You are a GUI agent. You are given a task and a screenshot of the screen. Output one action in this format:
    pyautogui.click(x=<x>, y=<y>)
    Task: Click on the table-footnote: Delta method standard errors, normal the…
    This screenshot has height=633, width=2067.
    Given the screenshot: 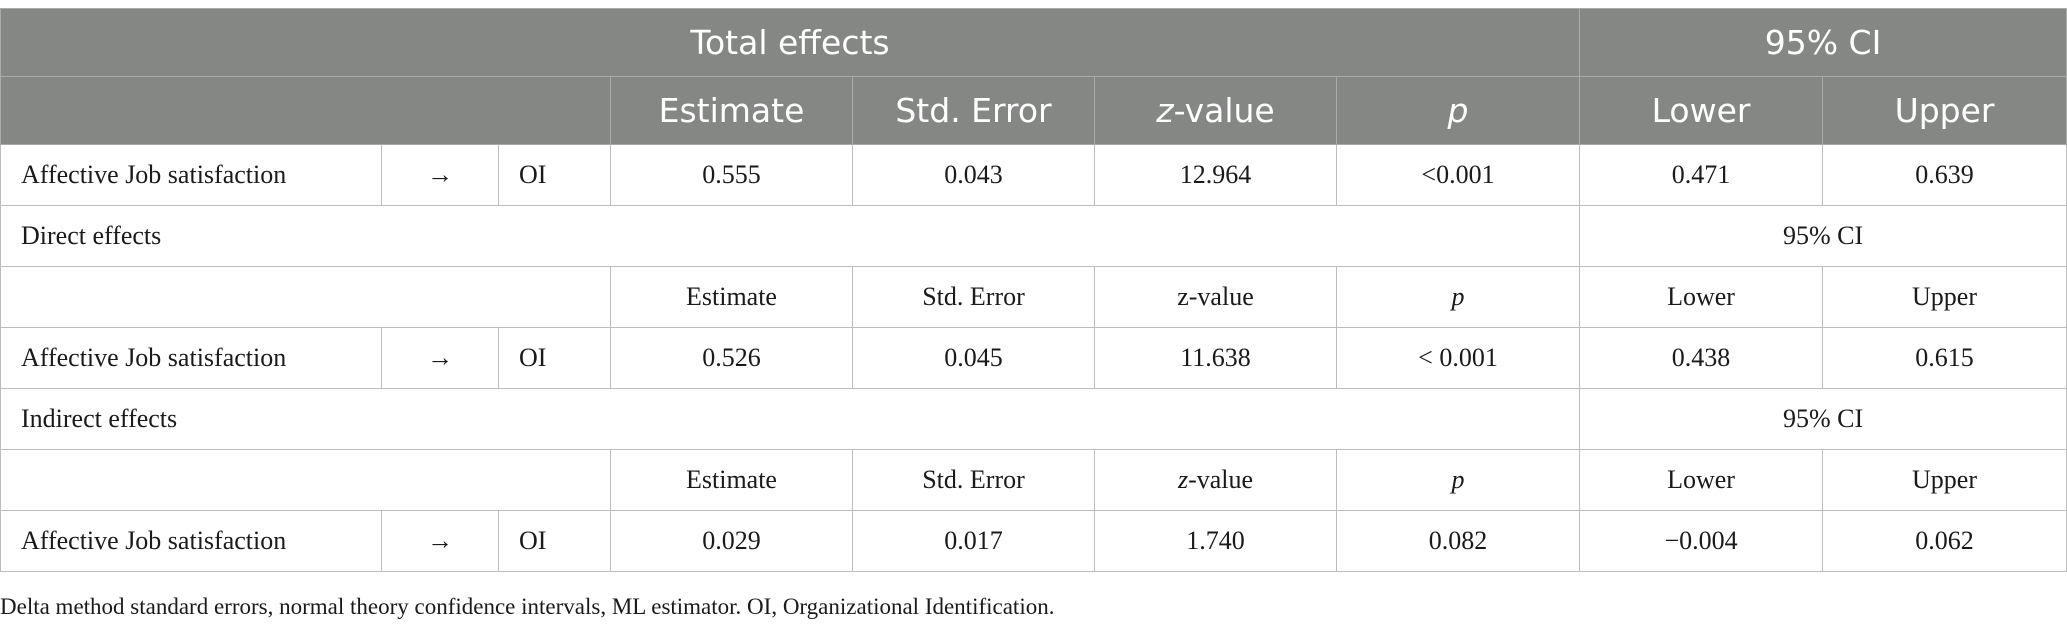 What is the action you would take?
    pyautogui.click(x=527, y=606)
    